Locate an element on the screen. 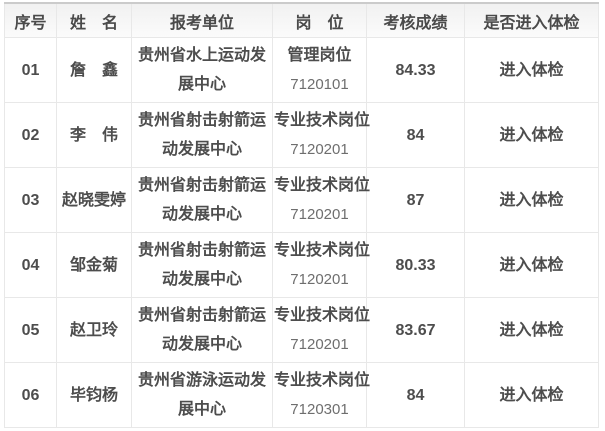 The image size is (605, 431). position-cell: 管理岗位 7120101 is located at coordinates (319, 70).